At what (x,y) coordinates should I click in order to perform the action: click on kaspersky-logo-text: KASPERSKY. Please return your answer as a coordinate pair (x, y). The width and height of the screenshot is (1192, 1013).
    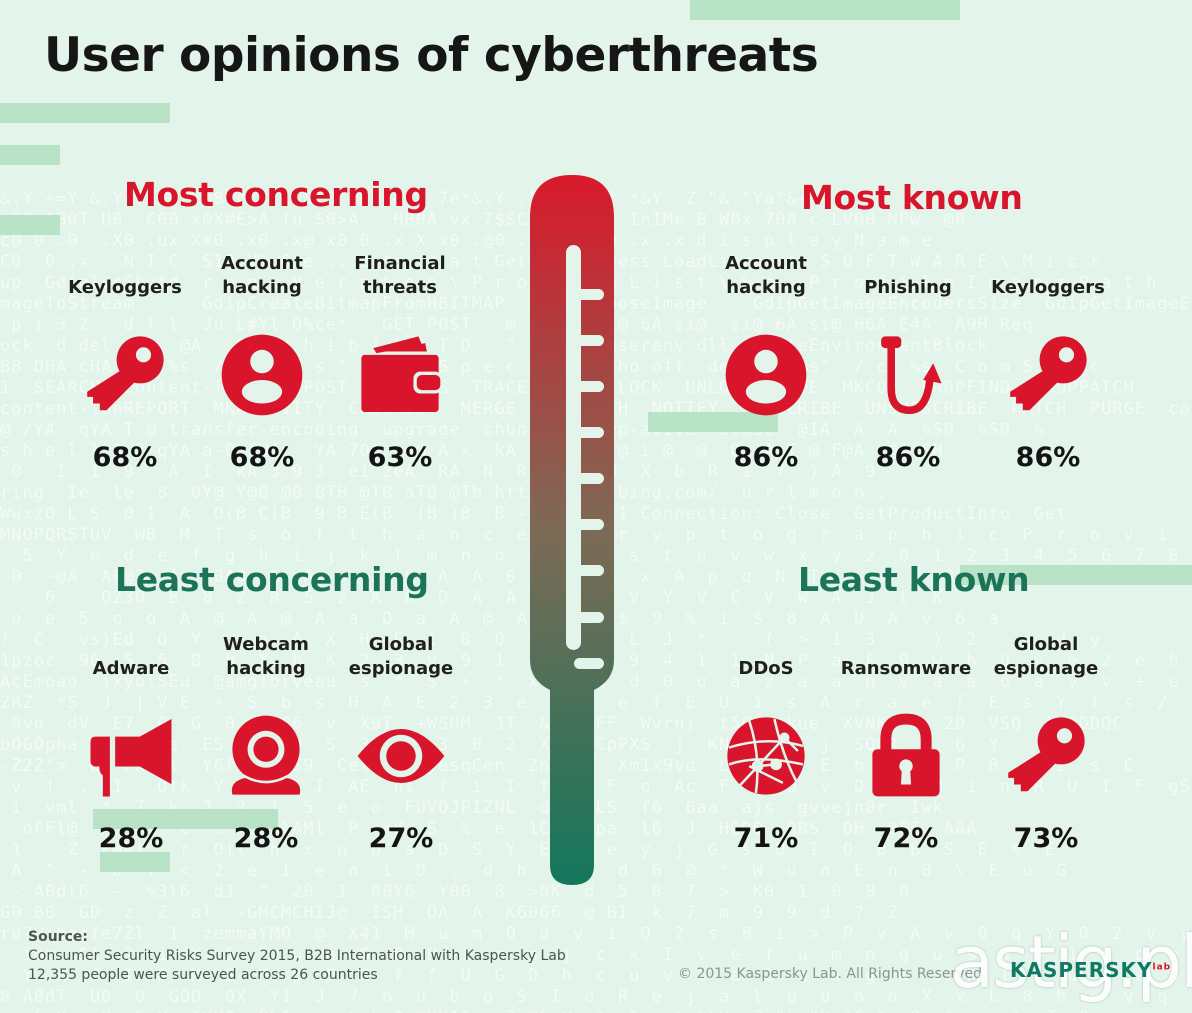
    Looking at the image, I should click on (1081, 970).